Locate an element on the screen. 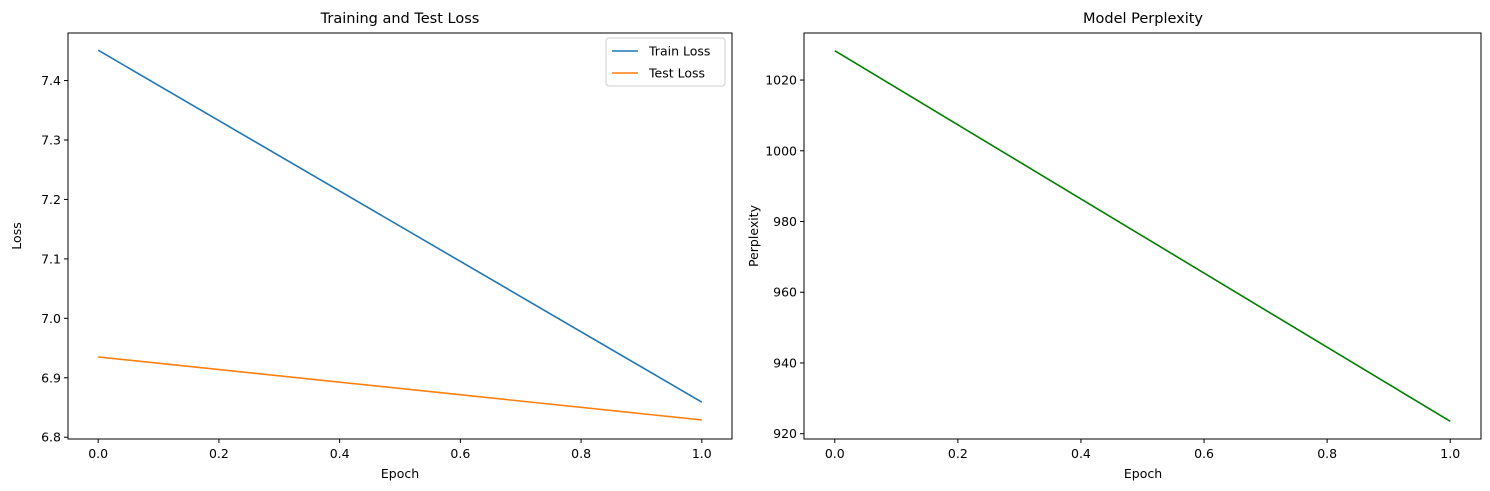 This screenshot has height=491, width=1490. y-tick-label: 1000 is located at coordinates (781, 150).